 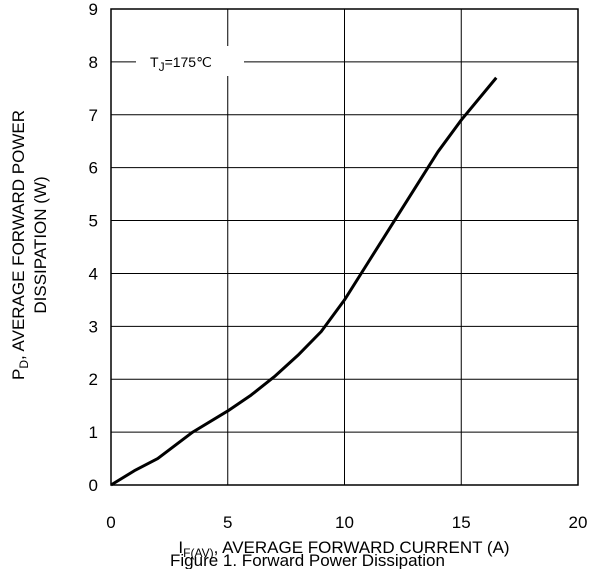 What do you see at coordinates (154, 62) in the screenshot?
I see `annotation-base: T` at bounding box center [154, 62].